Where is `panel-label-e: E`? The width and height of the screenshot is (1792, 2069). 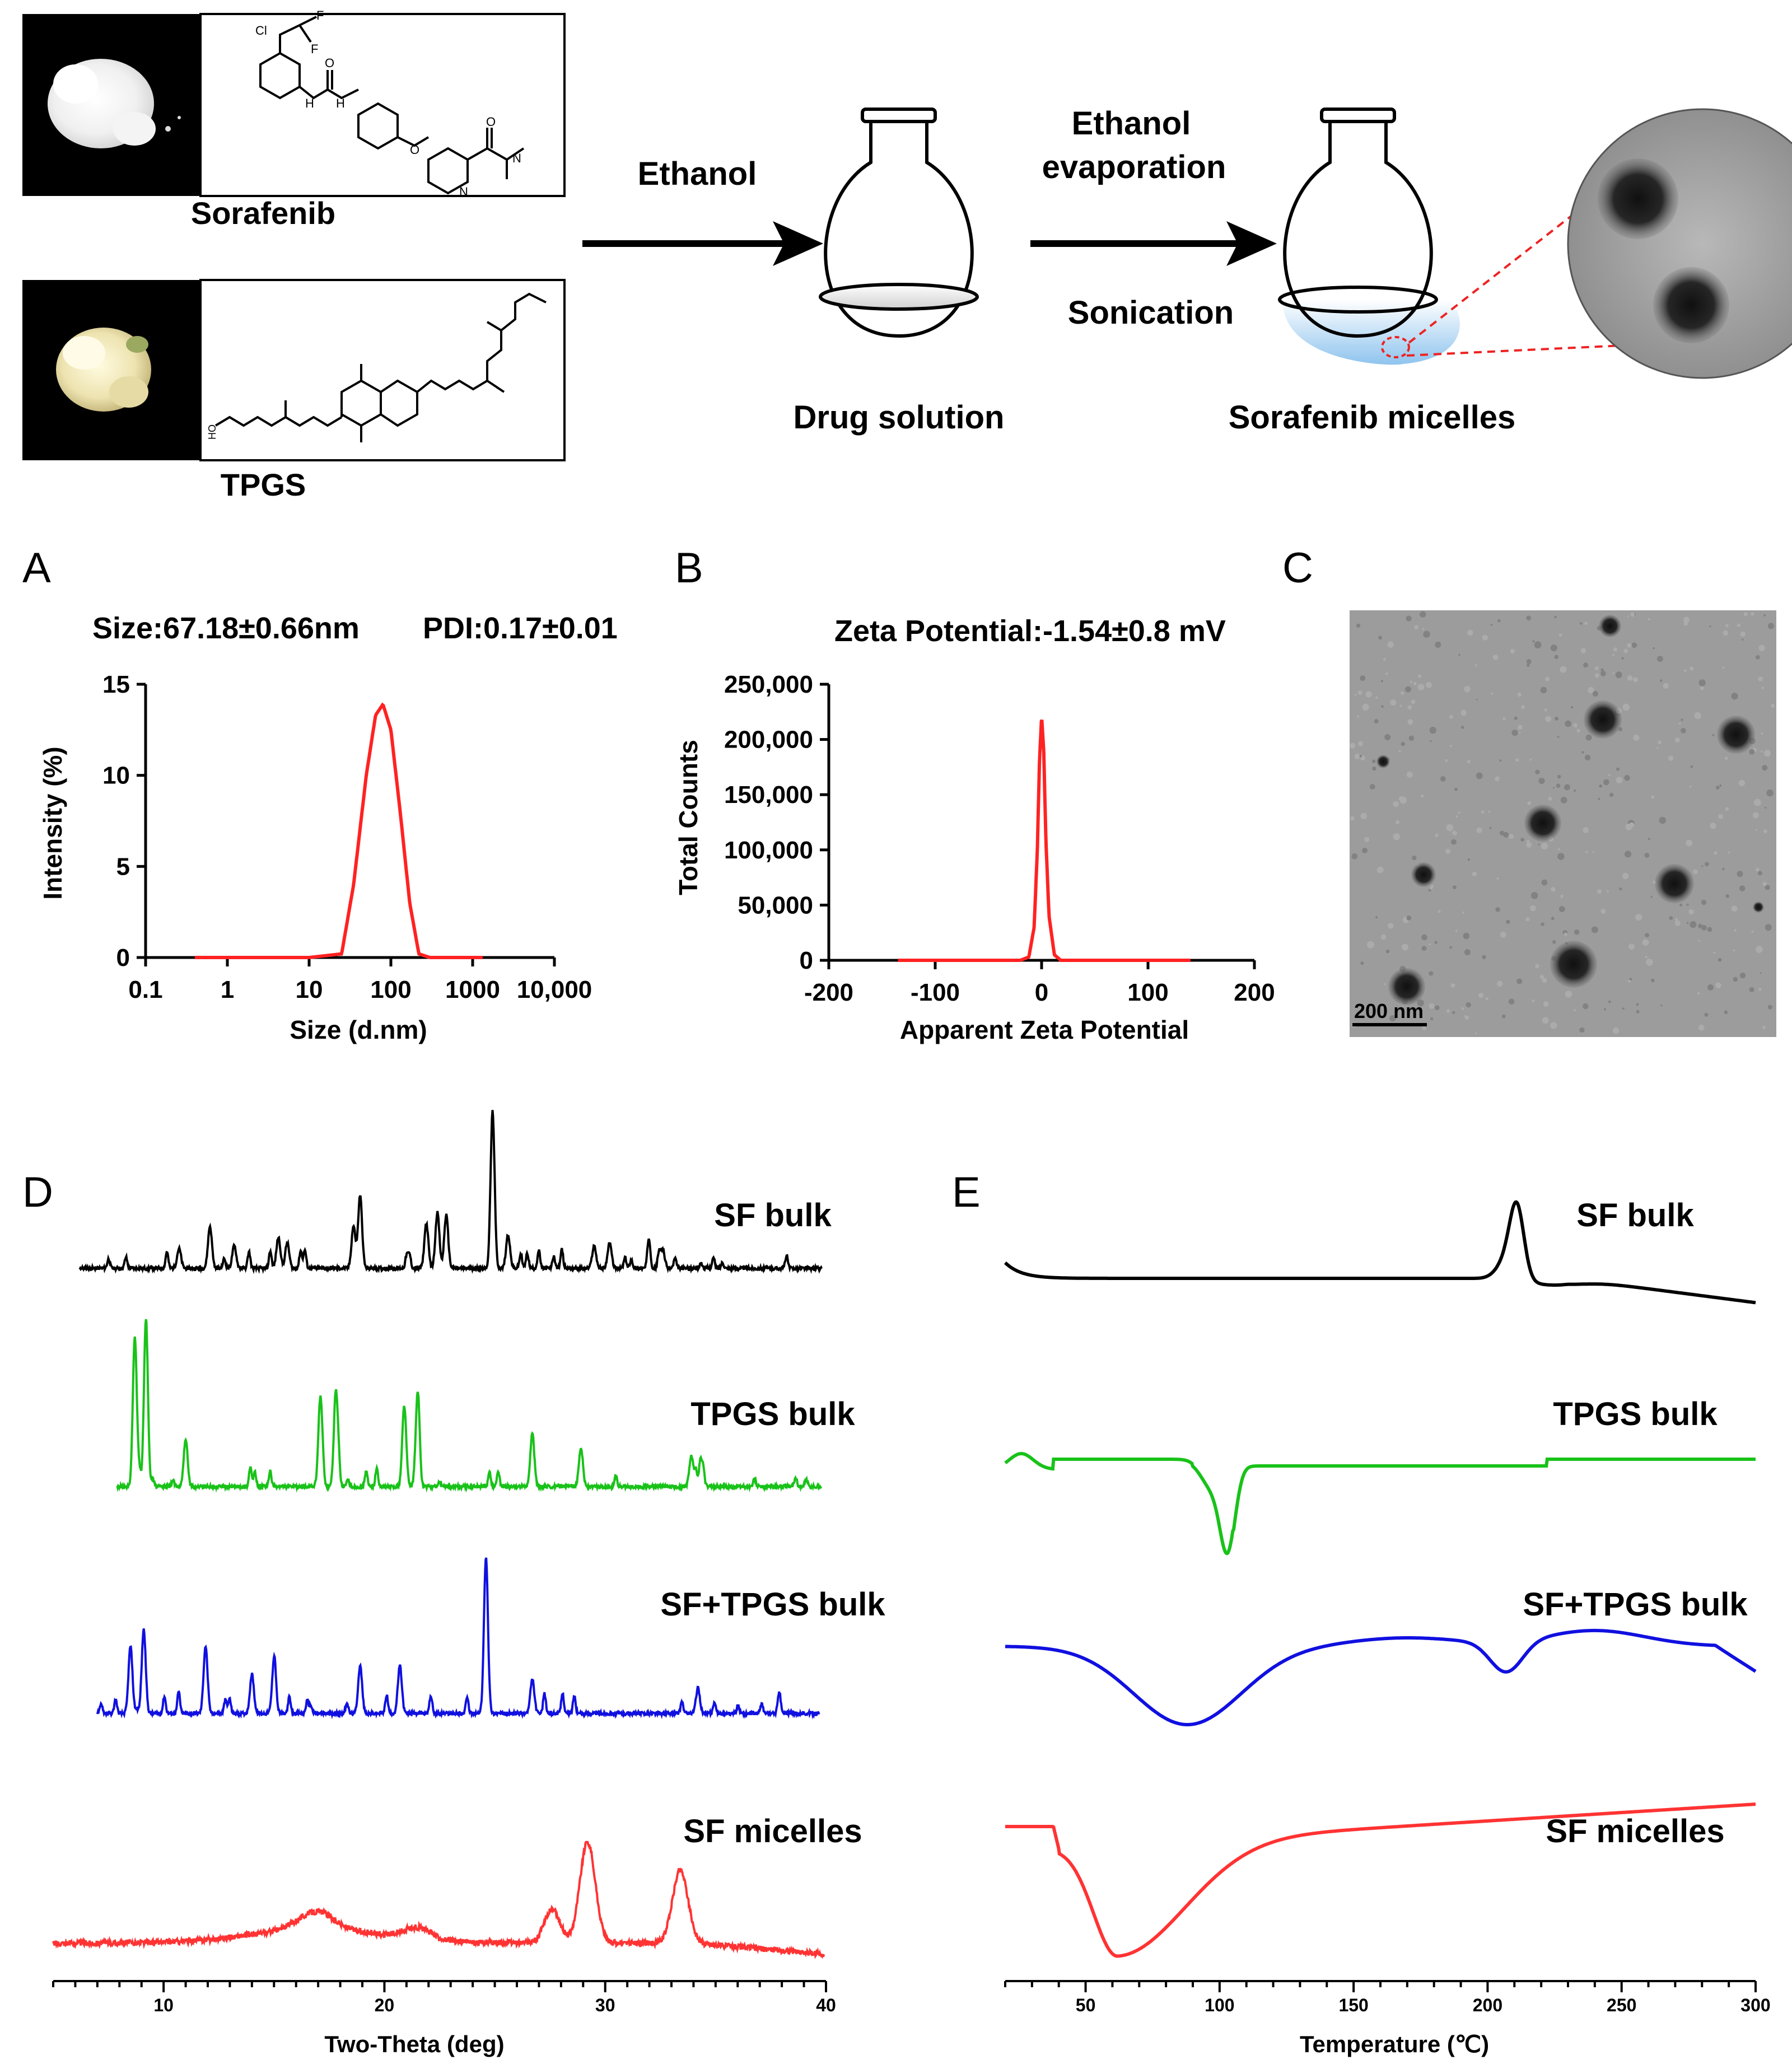 panel-label-e: E is located at coordinates (967, 1192).